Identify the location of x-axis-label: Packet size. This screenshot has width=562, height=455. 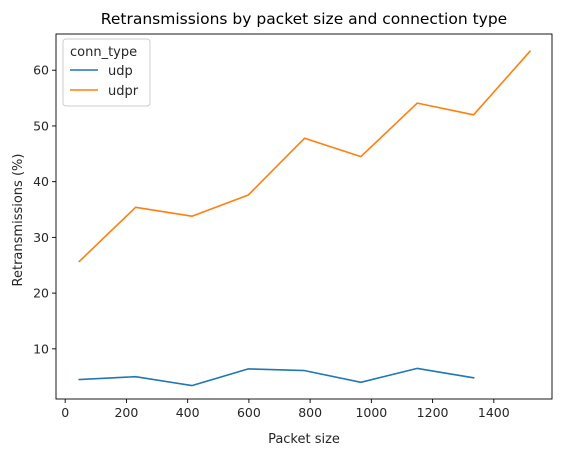
(304, 439).